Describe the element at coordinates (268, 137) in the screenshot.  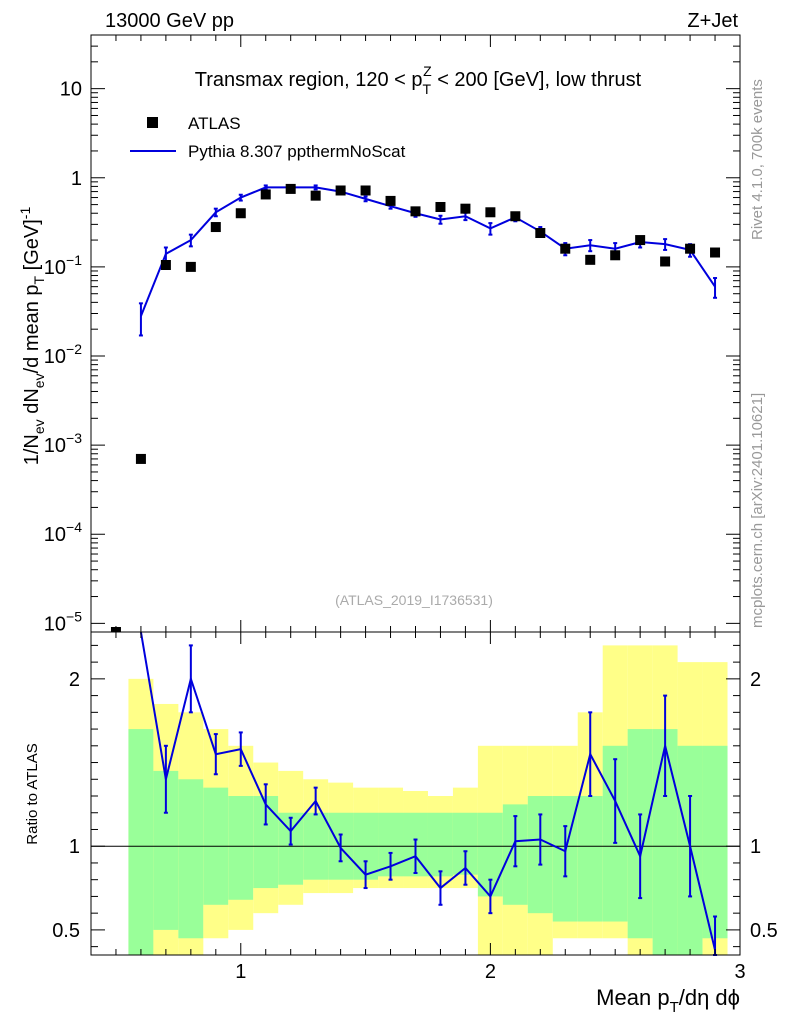
I see `legend: ATLAS Pythia 8.307 ppthermNoScat` at that location.